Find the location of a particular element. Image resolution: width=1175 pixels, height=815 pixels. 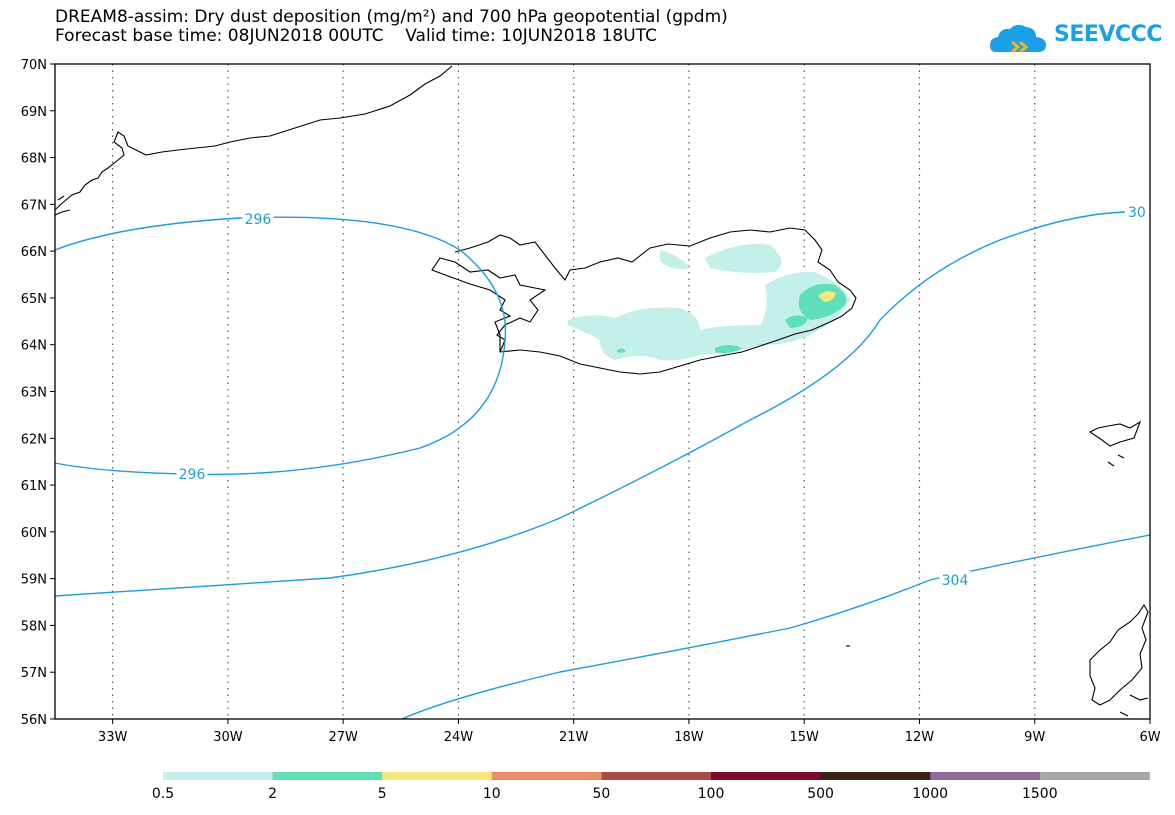

lon-label: 12W is located at coordinates (920, 737).